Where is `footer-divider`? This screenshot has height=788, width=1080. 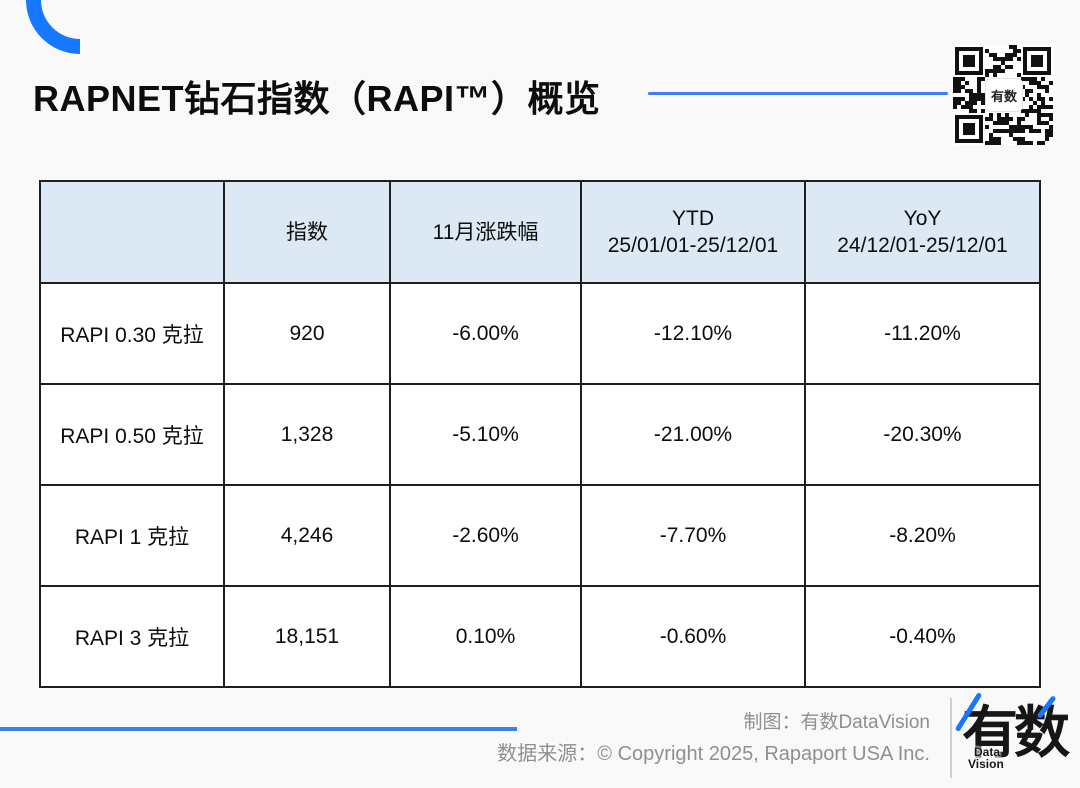 footer-divider is located at coordinates (951, 738).